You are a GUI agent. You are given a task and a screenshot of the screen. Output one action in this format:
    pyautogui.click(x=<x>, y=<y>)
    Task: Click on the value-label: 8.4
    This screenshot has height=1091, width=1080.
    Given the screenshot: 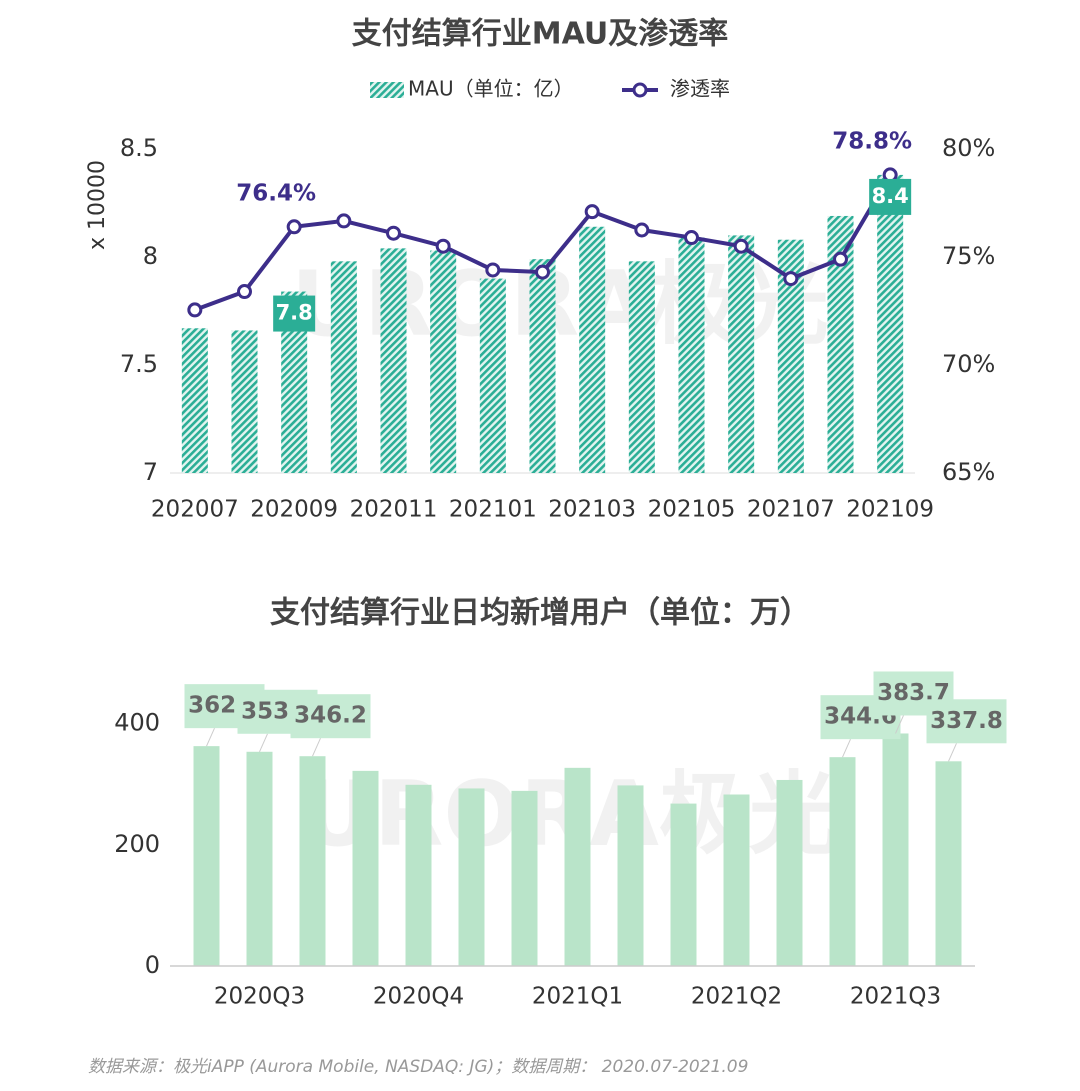 What is the action you would take?
    pyautogui.click(x=890, y=196)
    